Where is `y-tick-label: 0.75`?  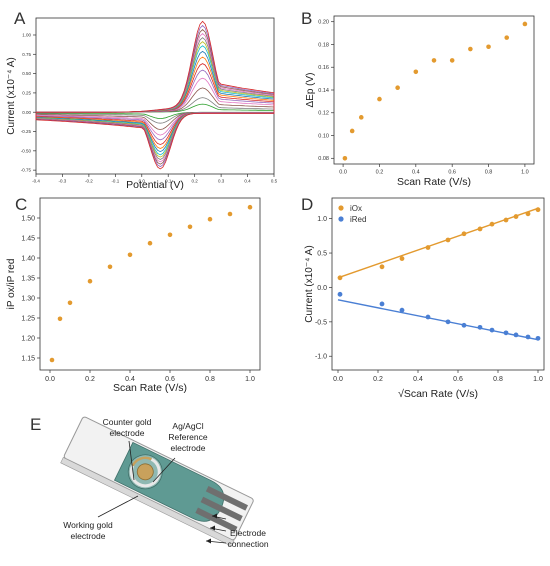
y-tick-label: 0.75 is located at coordinates (26, 54).